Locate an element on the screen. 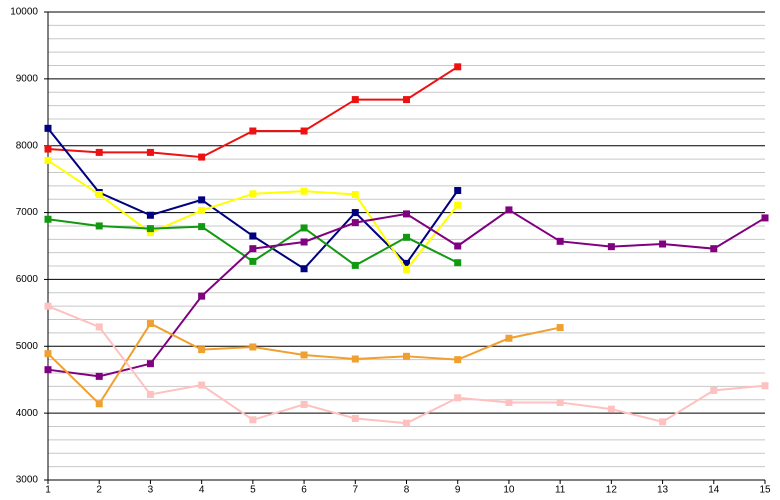 This screenshot has height=500, width=780. x-tick-label: 12 is located at coordinates (612, 490).